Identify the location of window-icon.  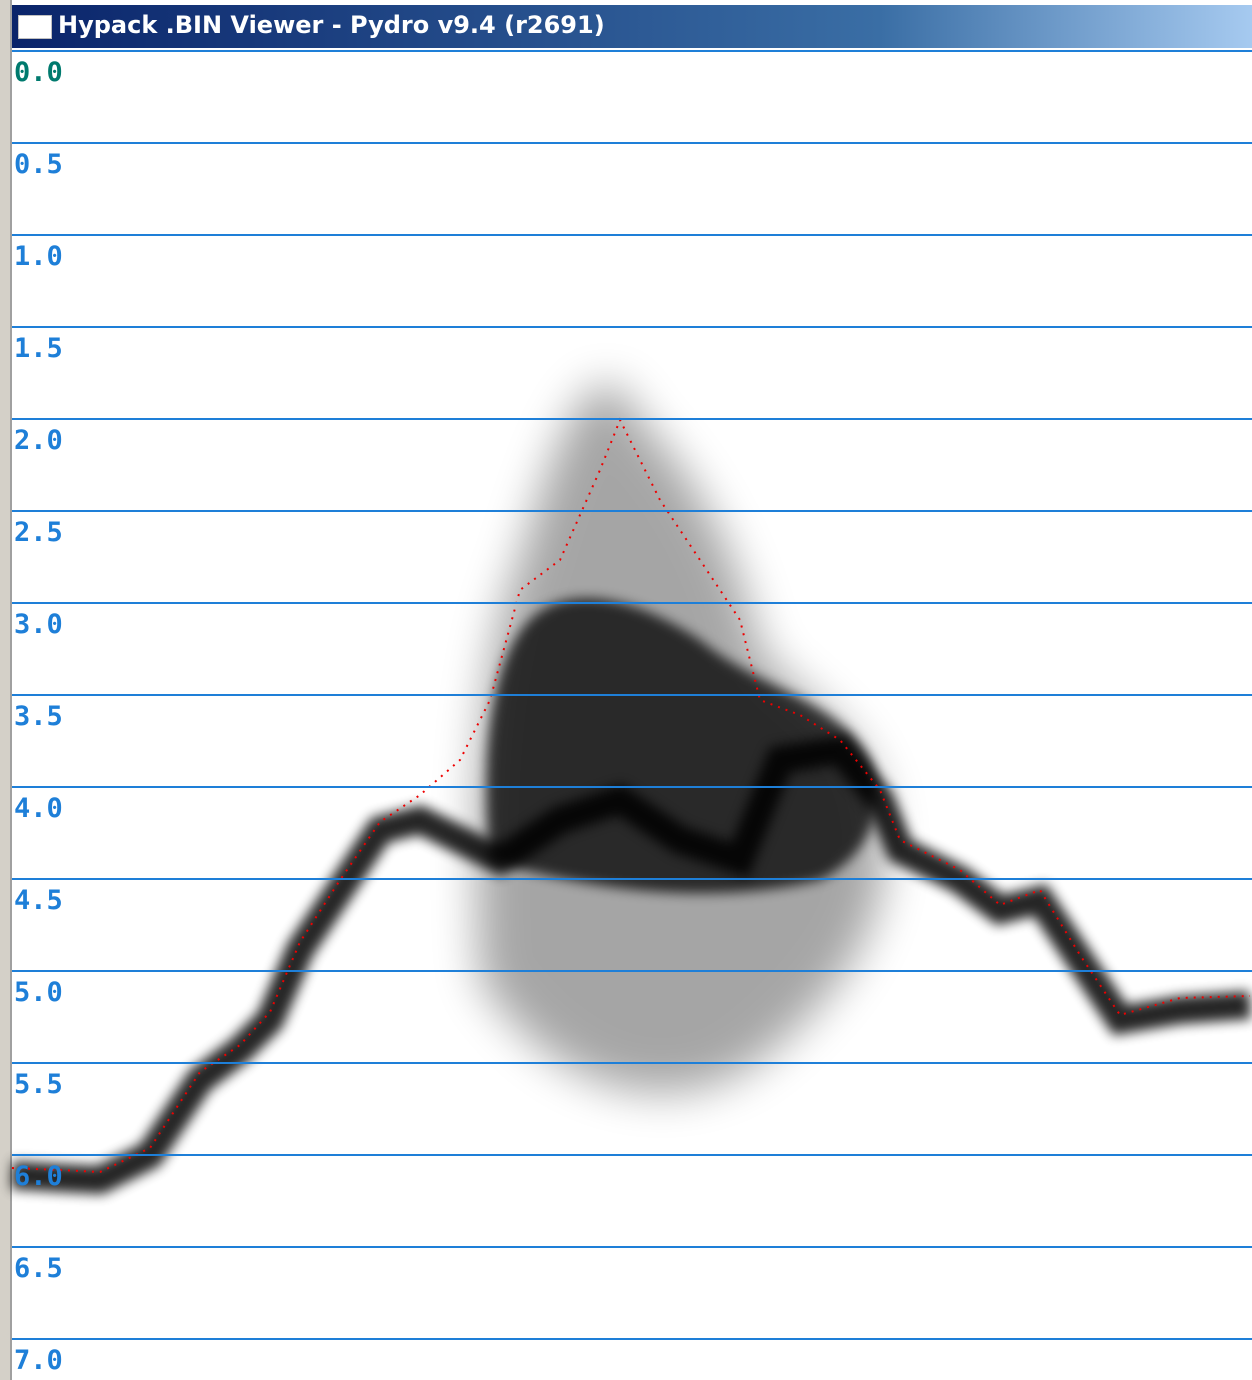
(35, 27).